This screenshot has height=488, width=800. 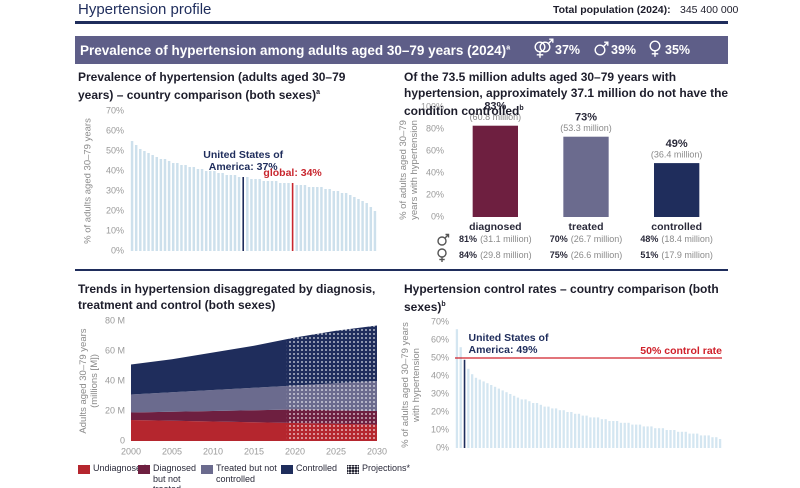 What do you see at coordinates (508, 343) in the screenshot?
I see `value-label: United States of America: 49%` at bounding box center [508, 343].